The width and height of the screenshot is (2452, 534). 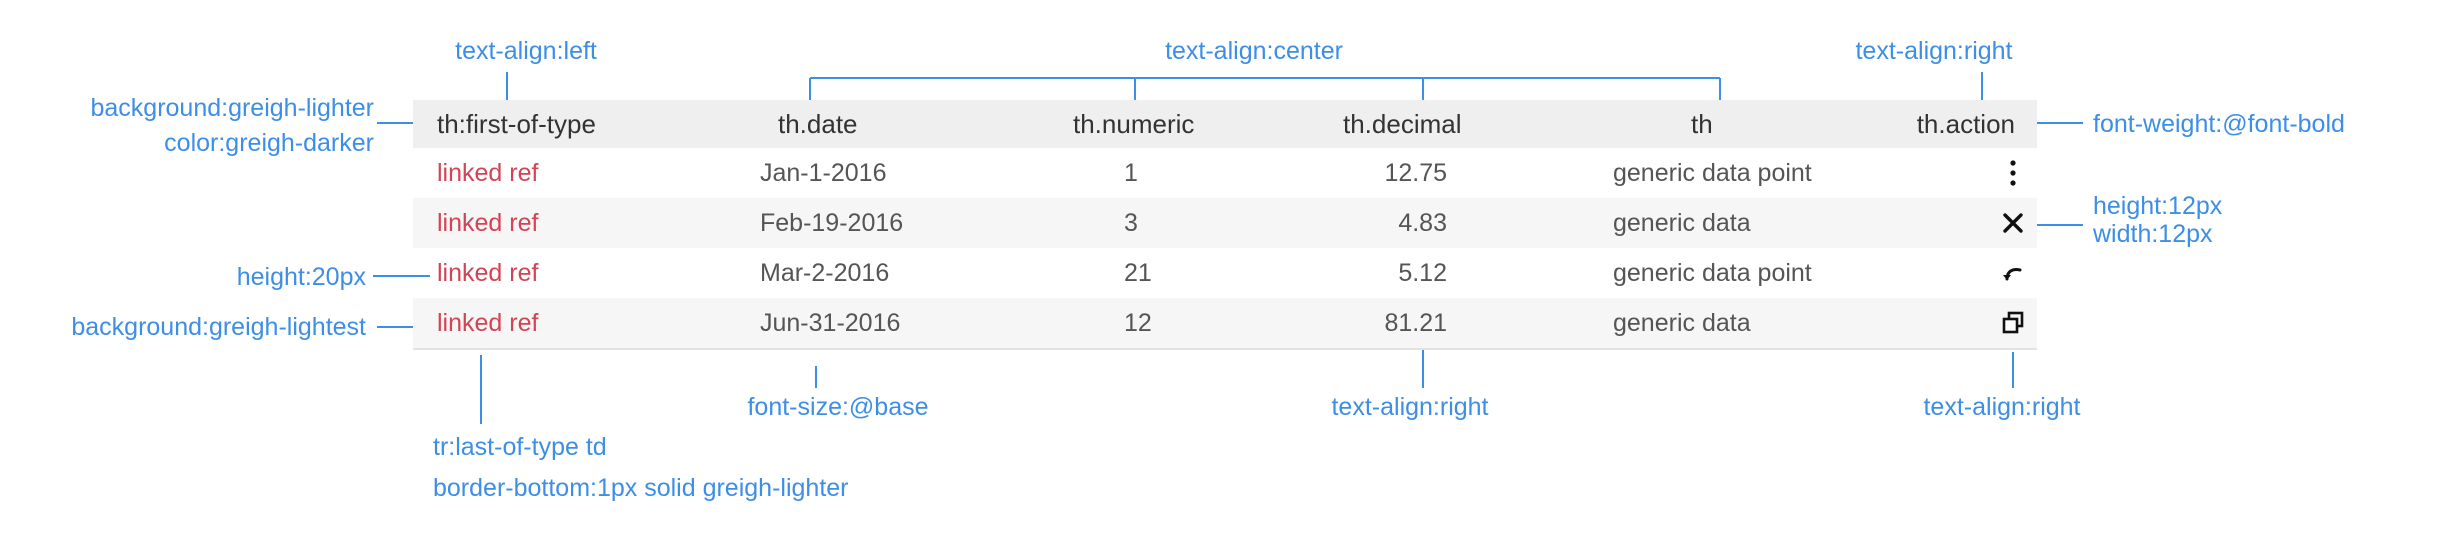 I want to click on header-plain: th, so click(x=1702, y=123).